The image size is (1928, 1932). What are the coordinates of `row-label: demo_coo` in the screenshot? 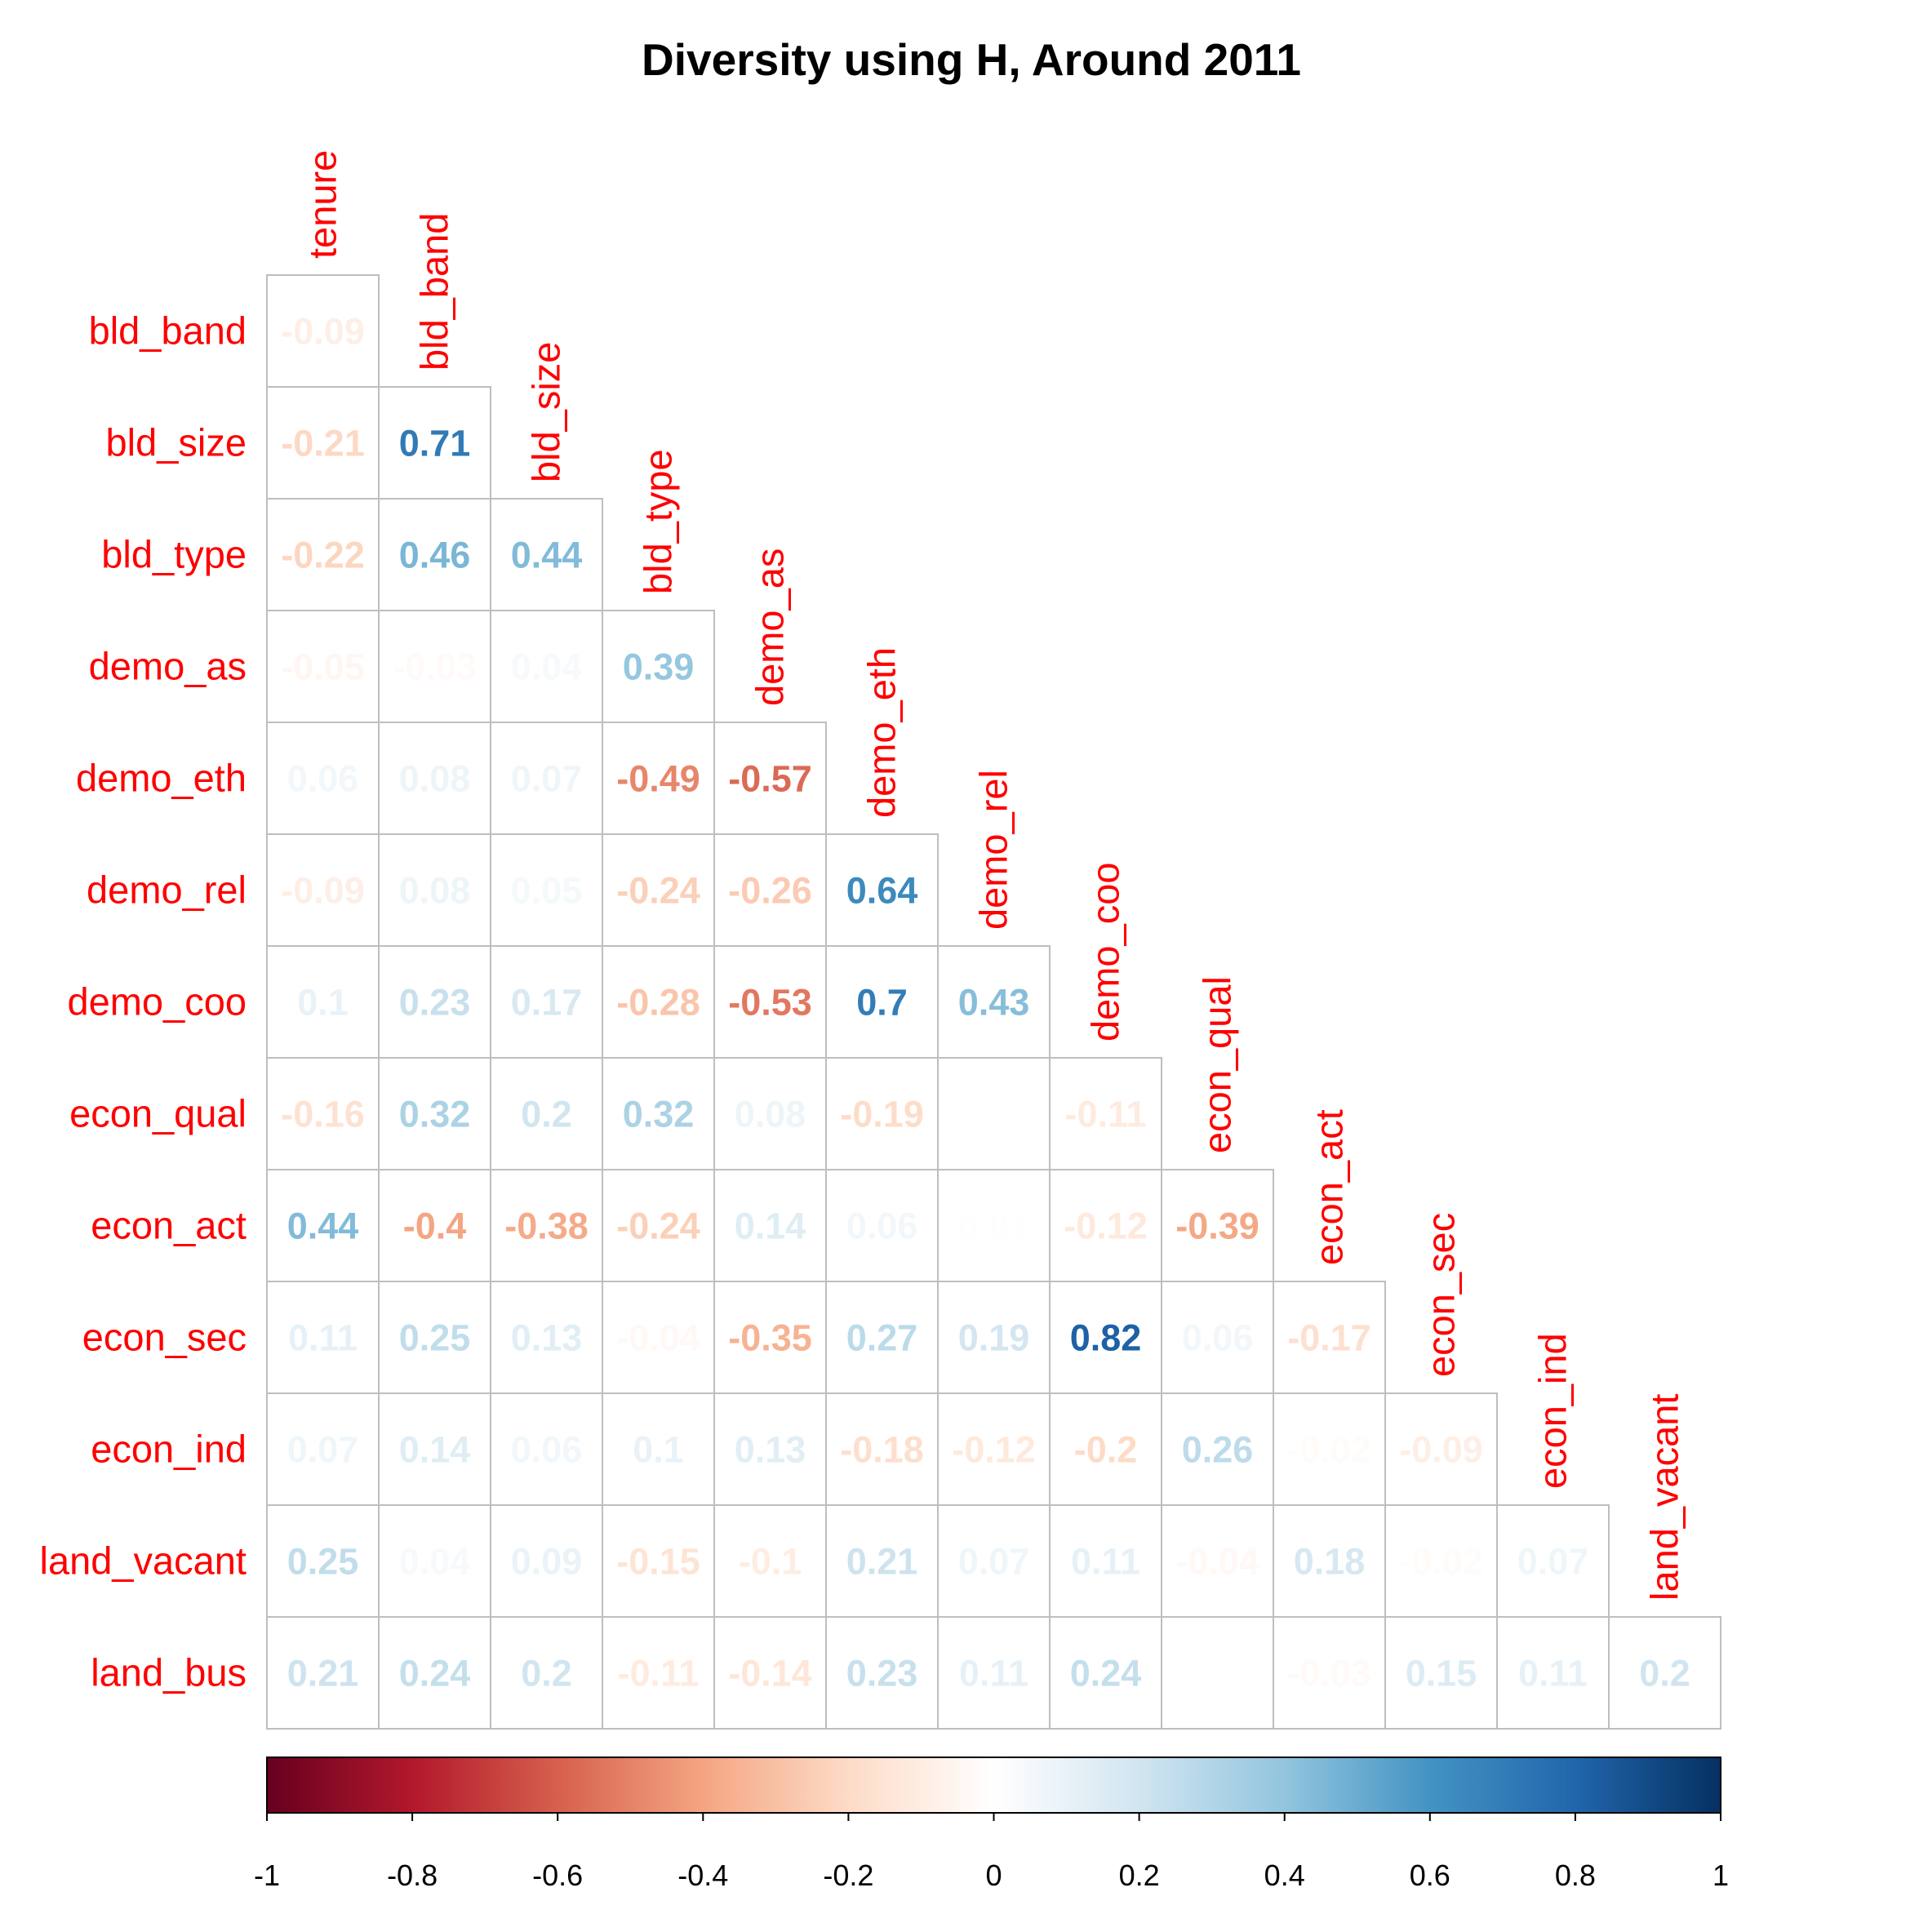 It's located at (157, 1002).